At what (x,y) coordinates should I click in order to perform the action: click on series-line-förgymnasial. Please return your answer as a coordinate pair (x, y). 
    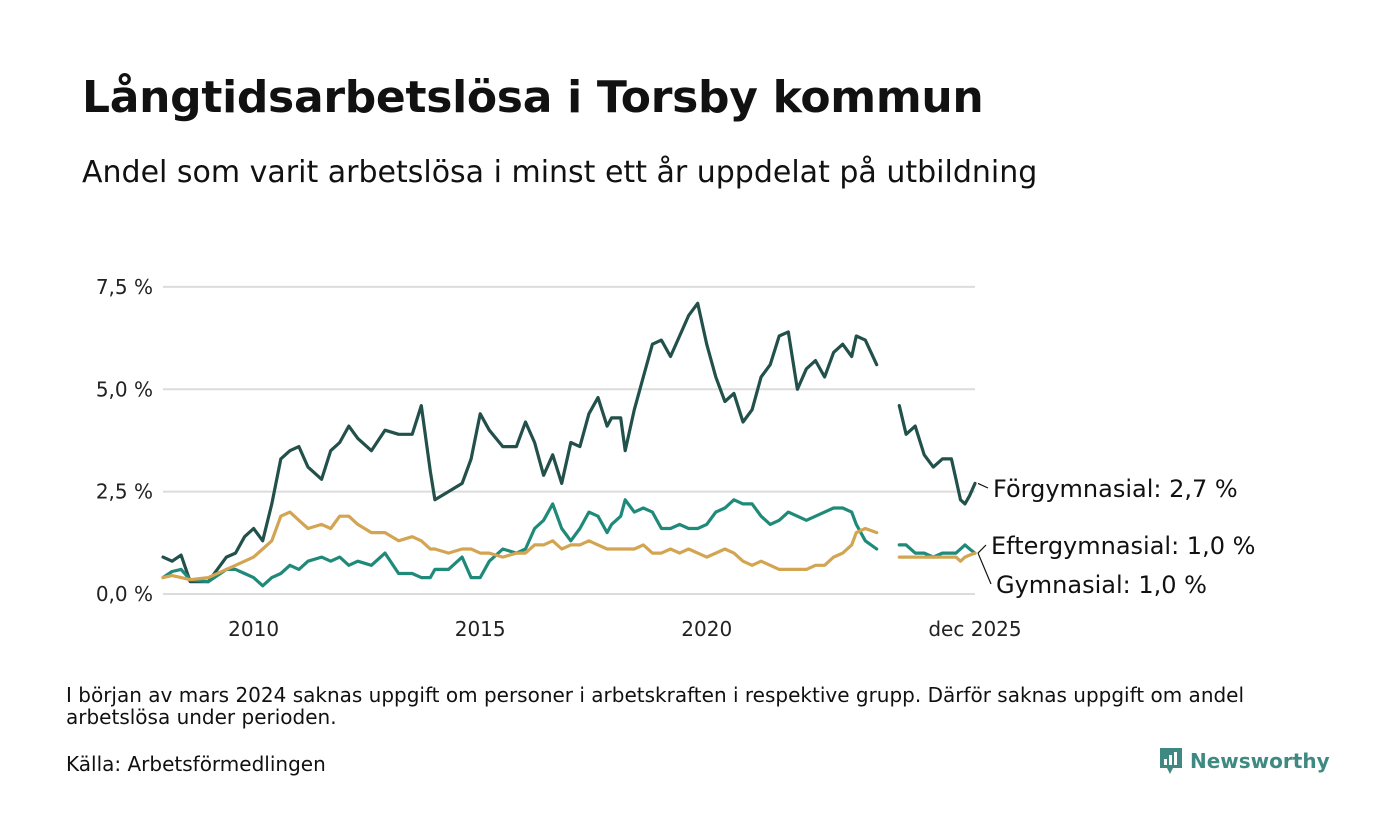
    Looking at the image, I should click on (937, 455).